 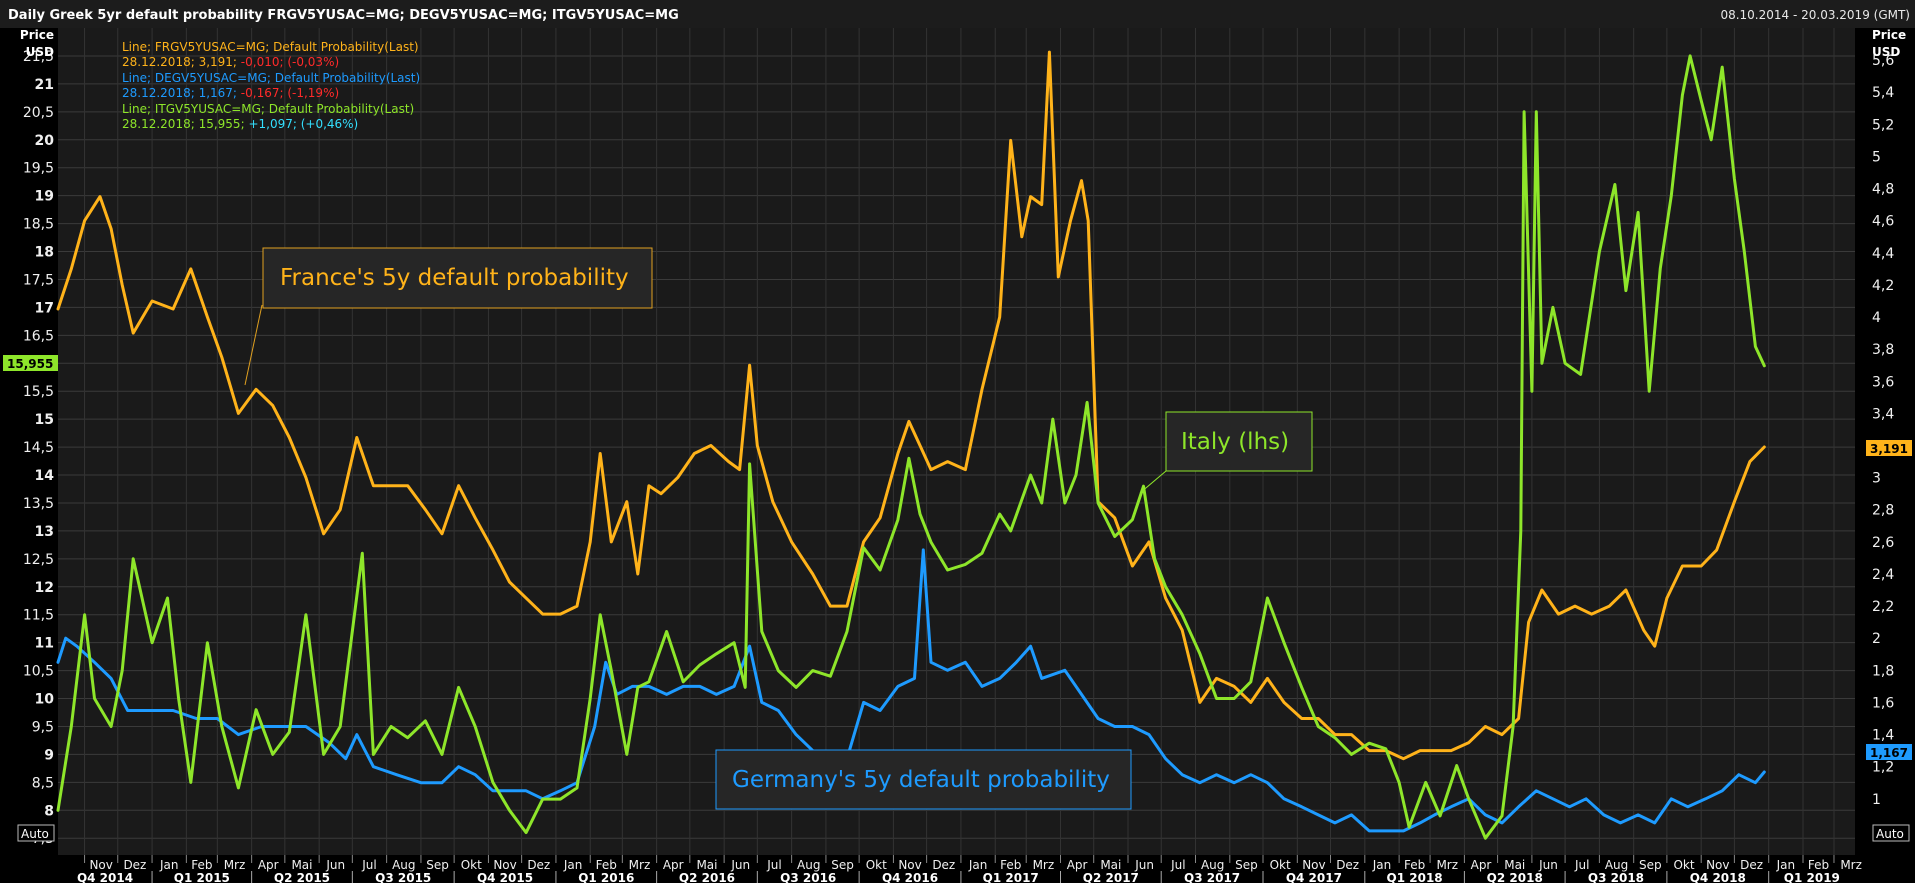 I want to click on right-tick-label: 4,2, so click(x=1883, y=286).